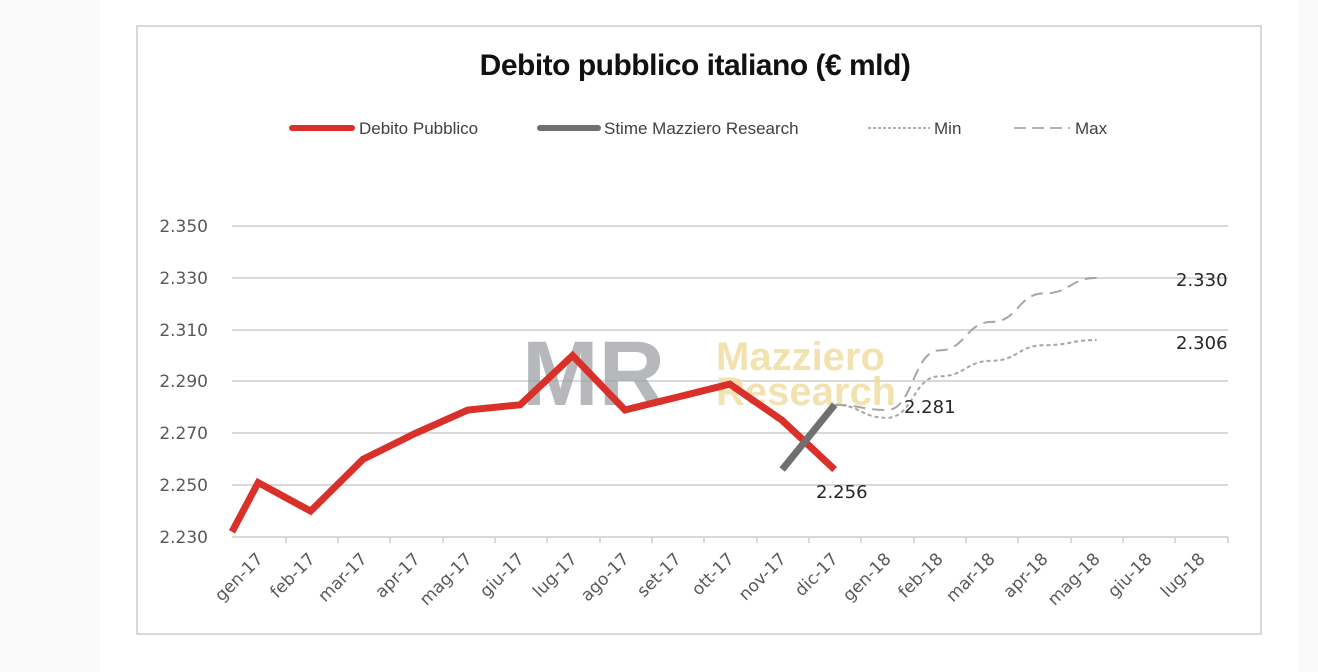 The image size is (1318, 672). Describe the element at coordinates (343, 577) in the screenshot. I see `x-tick-label: mar-17` at that location.